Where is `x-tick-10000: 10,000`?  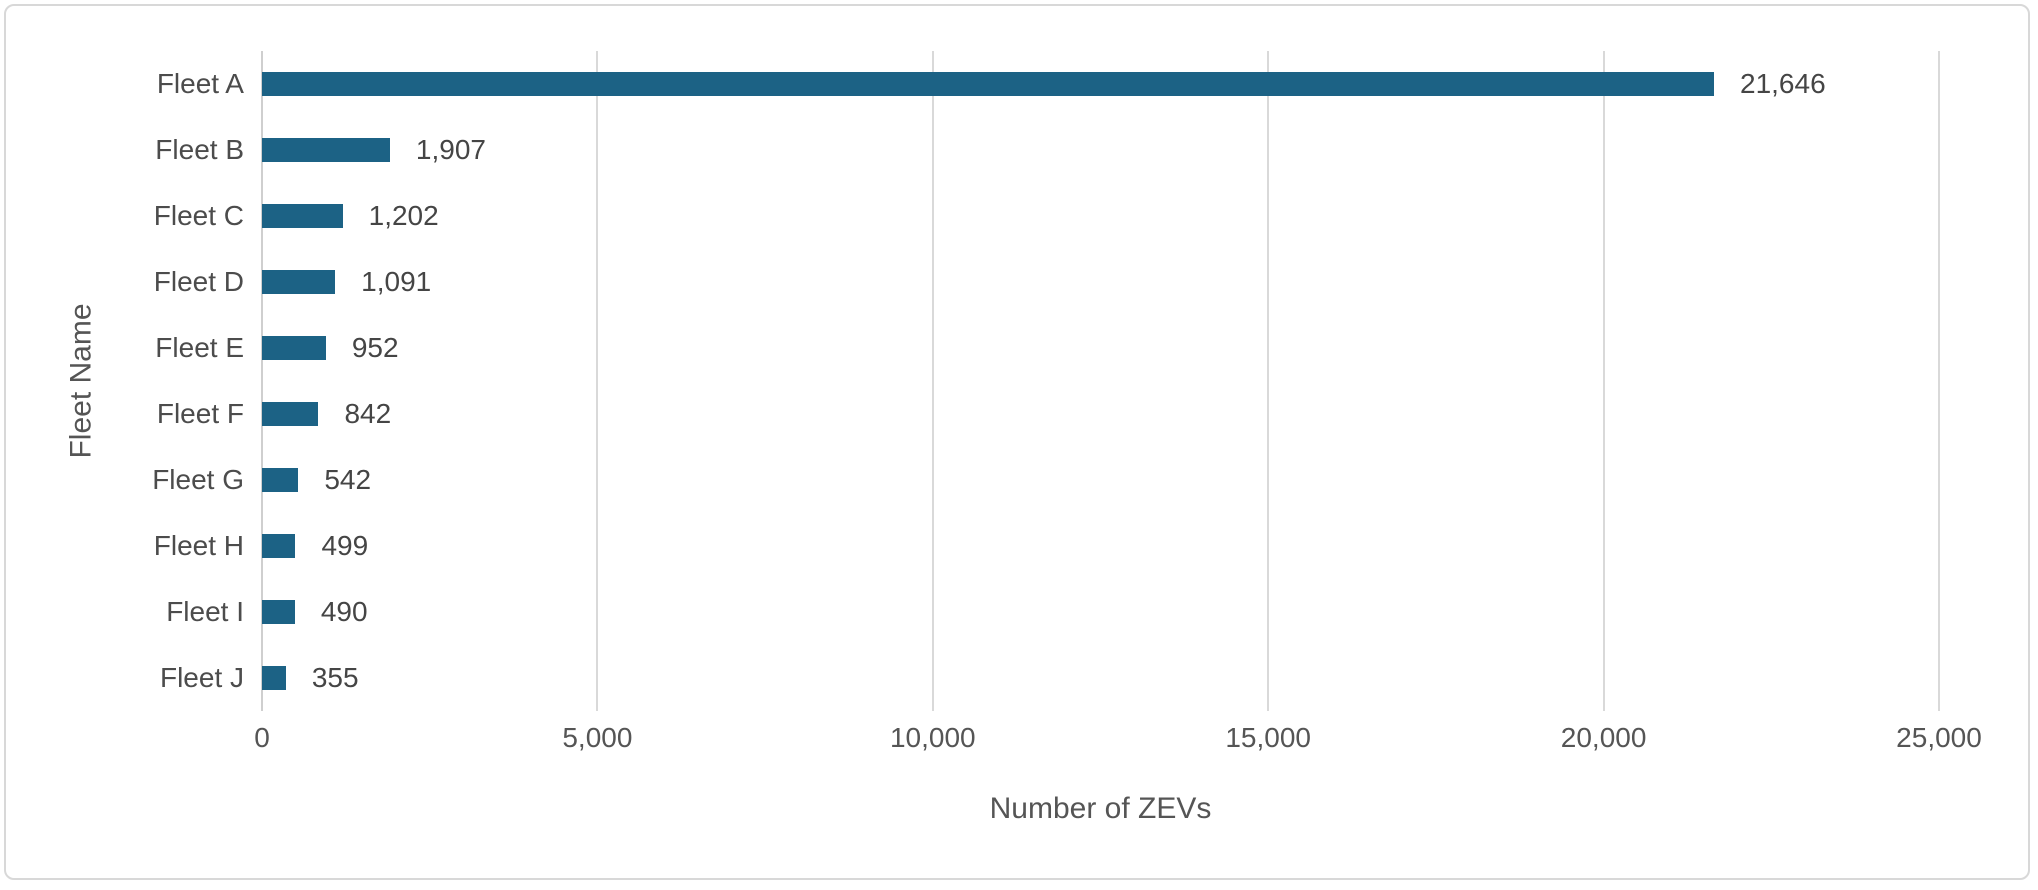
x-tick-10000: 10,000 is located at coordinates (932, 737).